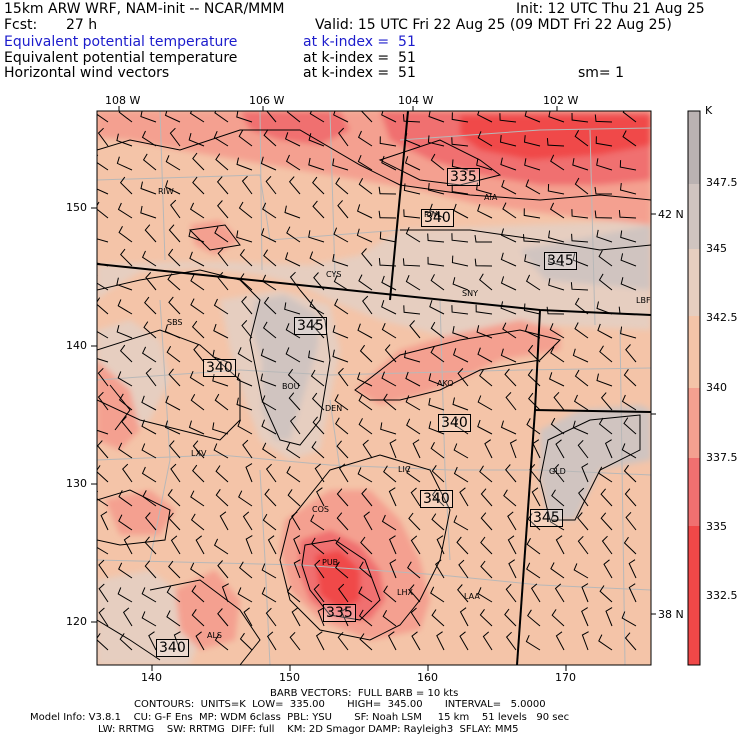 The image size is (740, 740). What do you see at coordinates (121, 58) in the screenshot?
I see `field-name-contour: Equivalent potential temperature` at bounding box center [121, 58].